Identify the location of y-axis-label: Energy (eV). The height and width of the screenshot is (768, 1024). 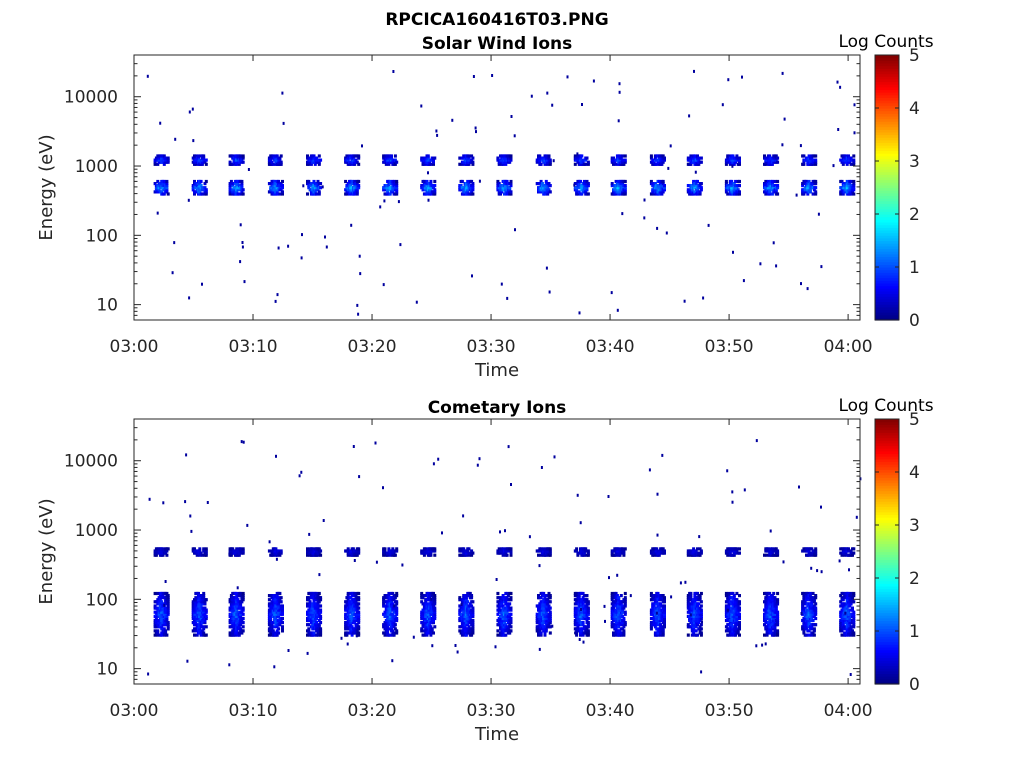
(46, 187).